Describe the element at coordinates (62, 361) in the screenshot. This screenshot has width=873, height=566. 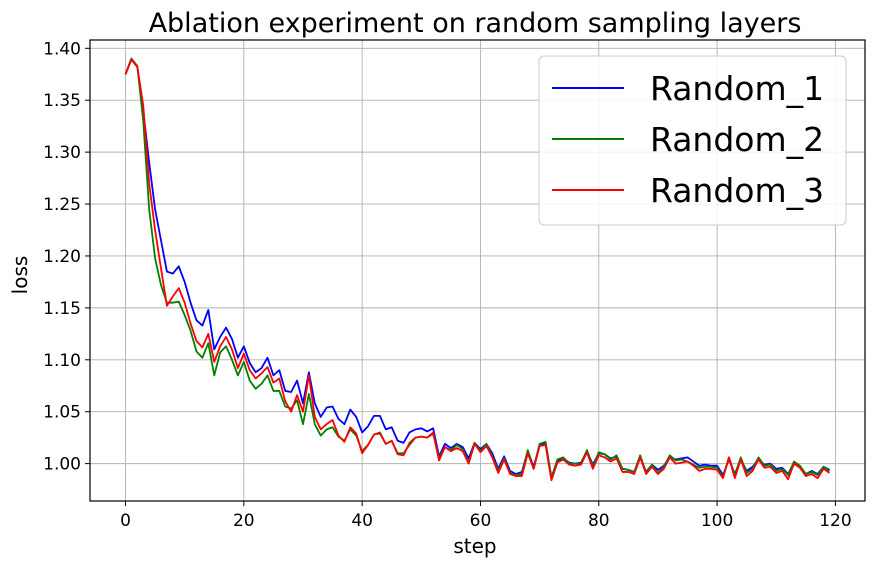
I see `y-tick-label: 1.10` at that location.